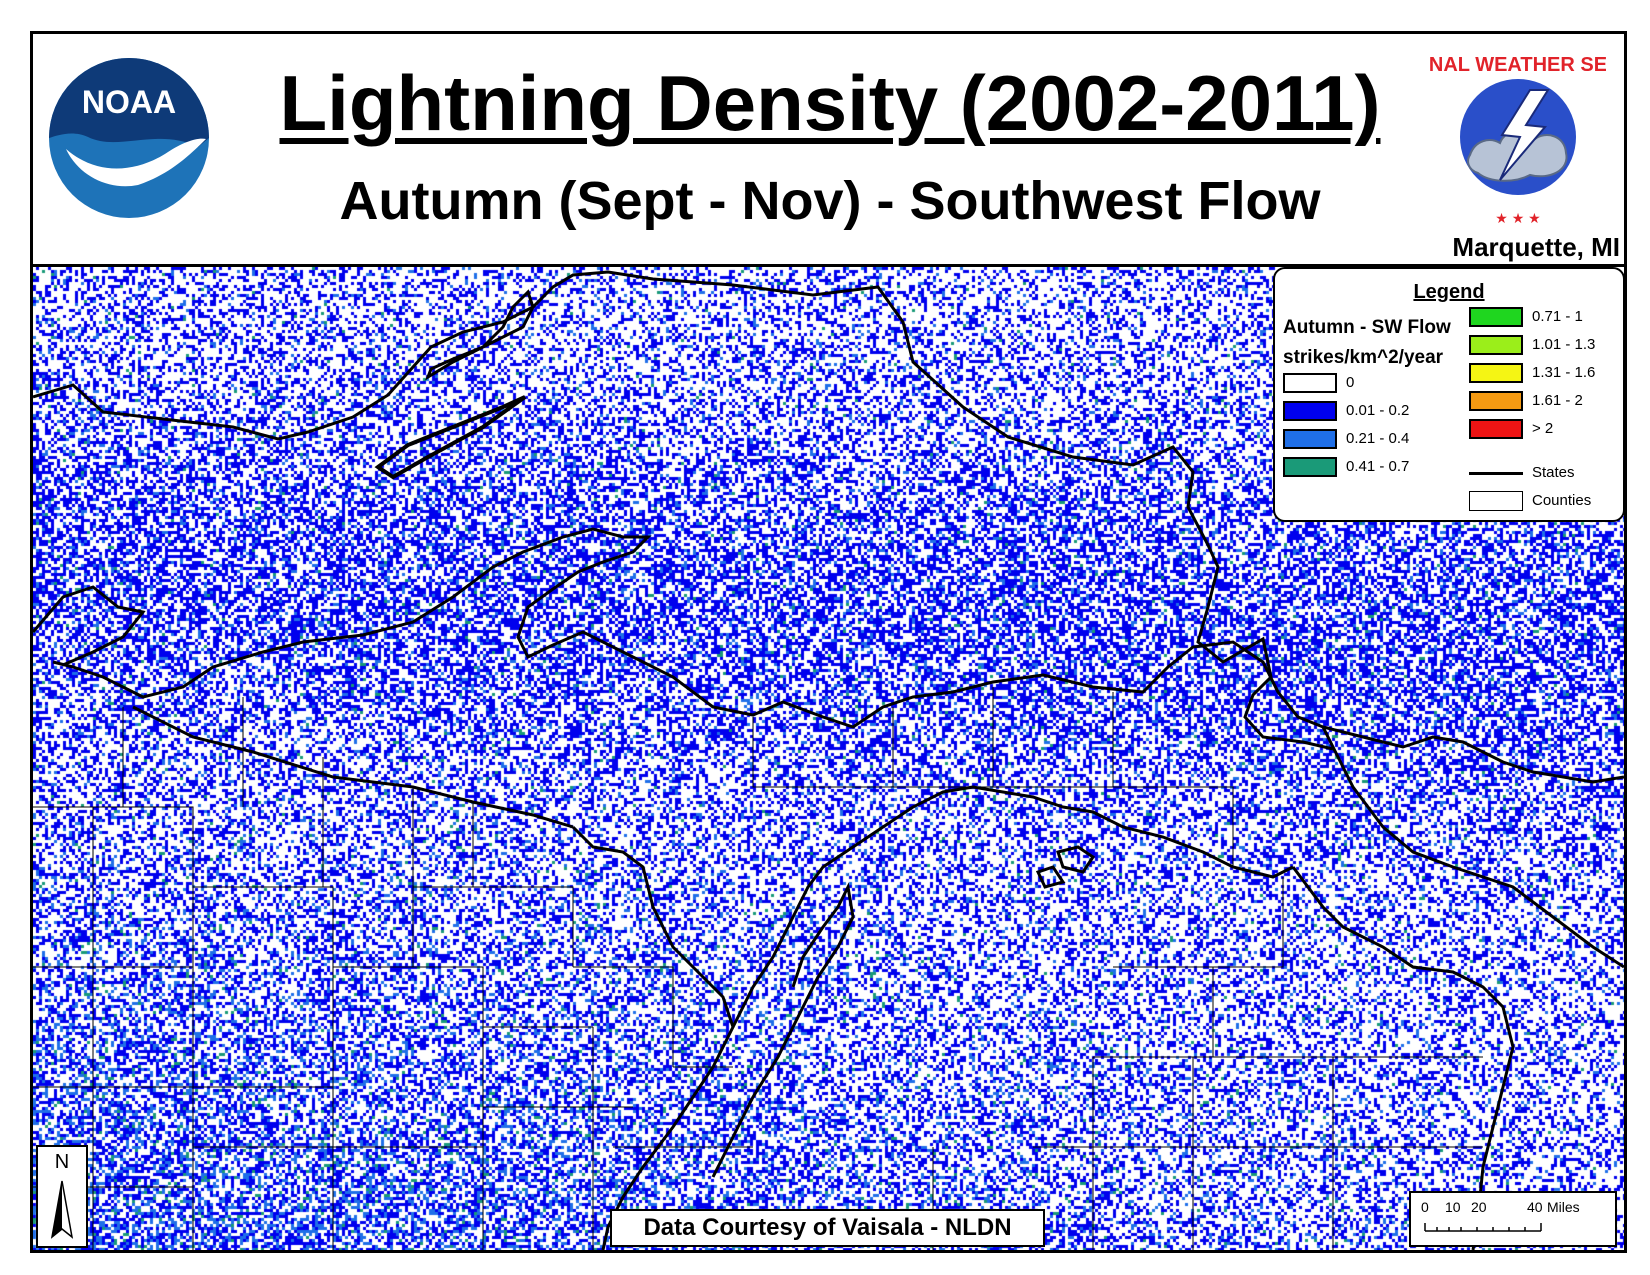 The height and width of the screenshot is (1275, 1650). Describe the element at coordinates (827, 1228) in the screenshot. I see `data-courtesy: Data Courtesy of Vaisala - NLDN` at that location.